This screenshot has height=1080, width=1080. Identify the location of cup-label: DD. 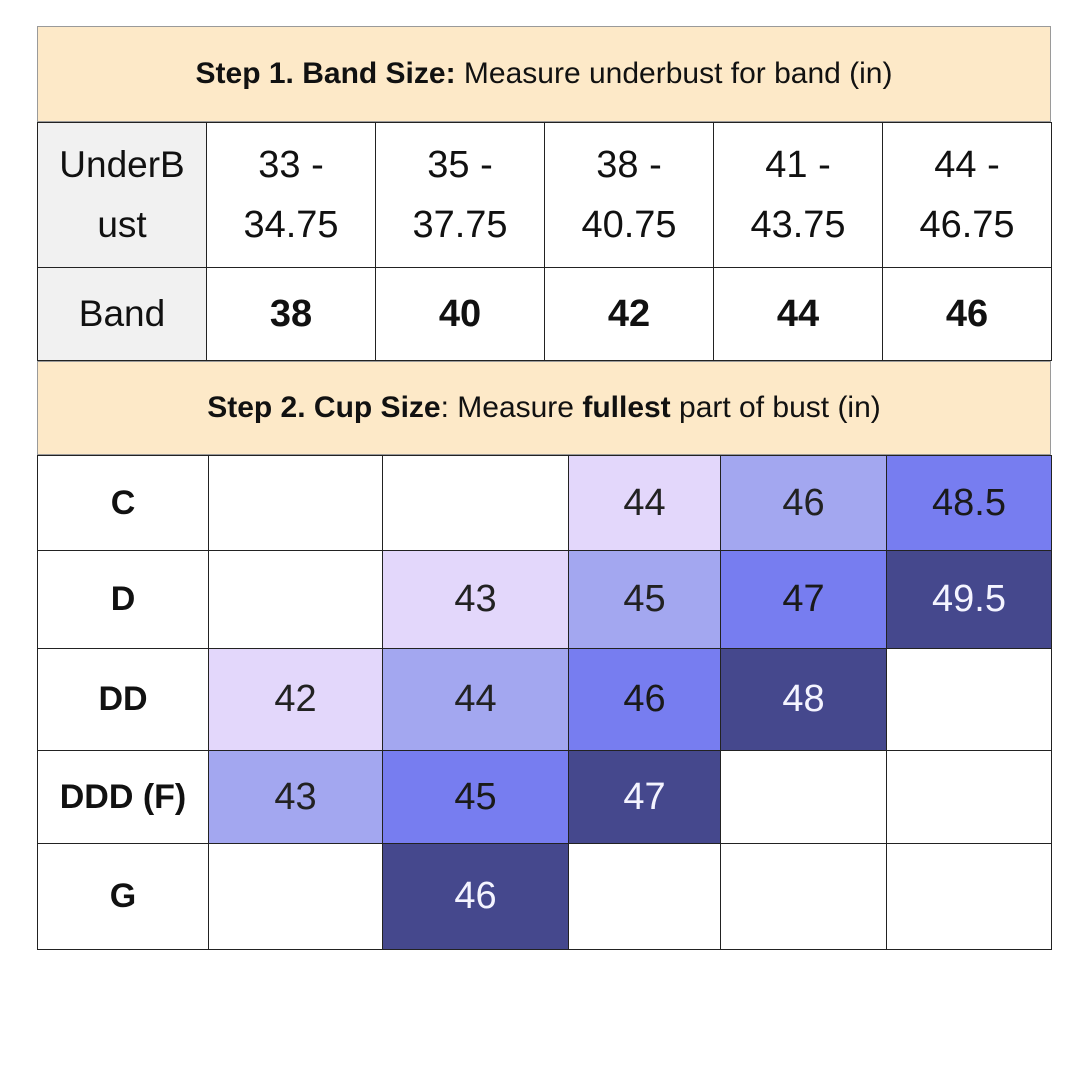
(123, 699).